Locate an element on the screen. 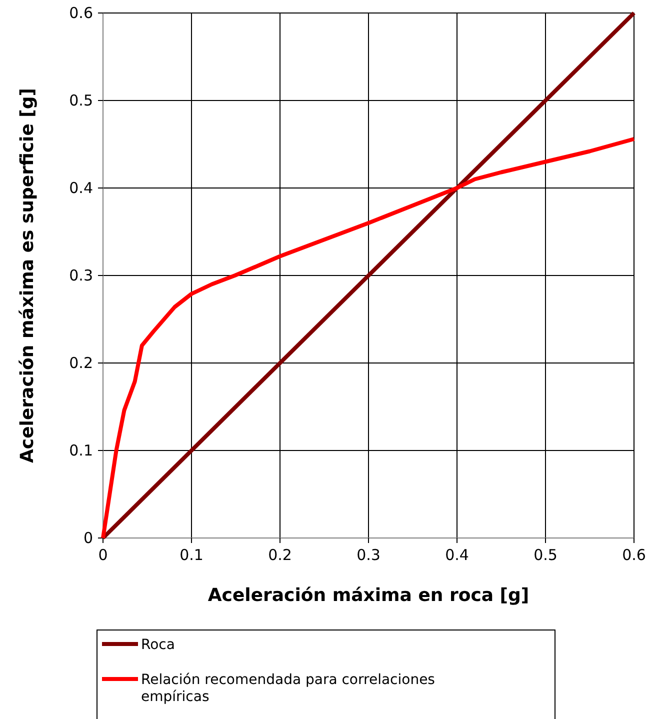  y-tick-label: 0.2 is located at coordinates (81, 363).